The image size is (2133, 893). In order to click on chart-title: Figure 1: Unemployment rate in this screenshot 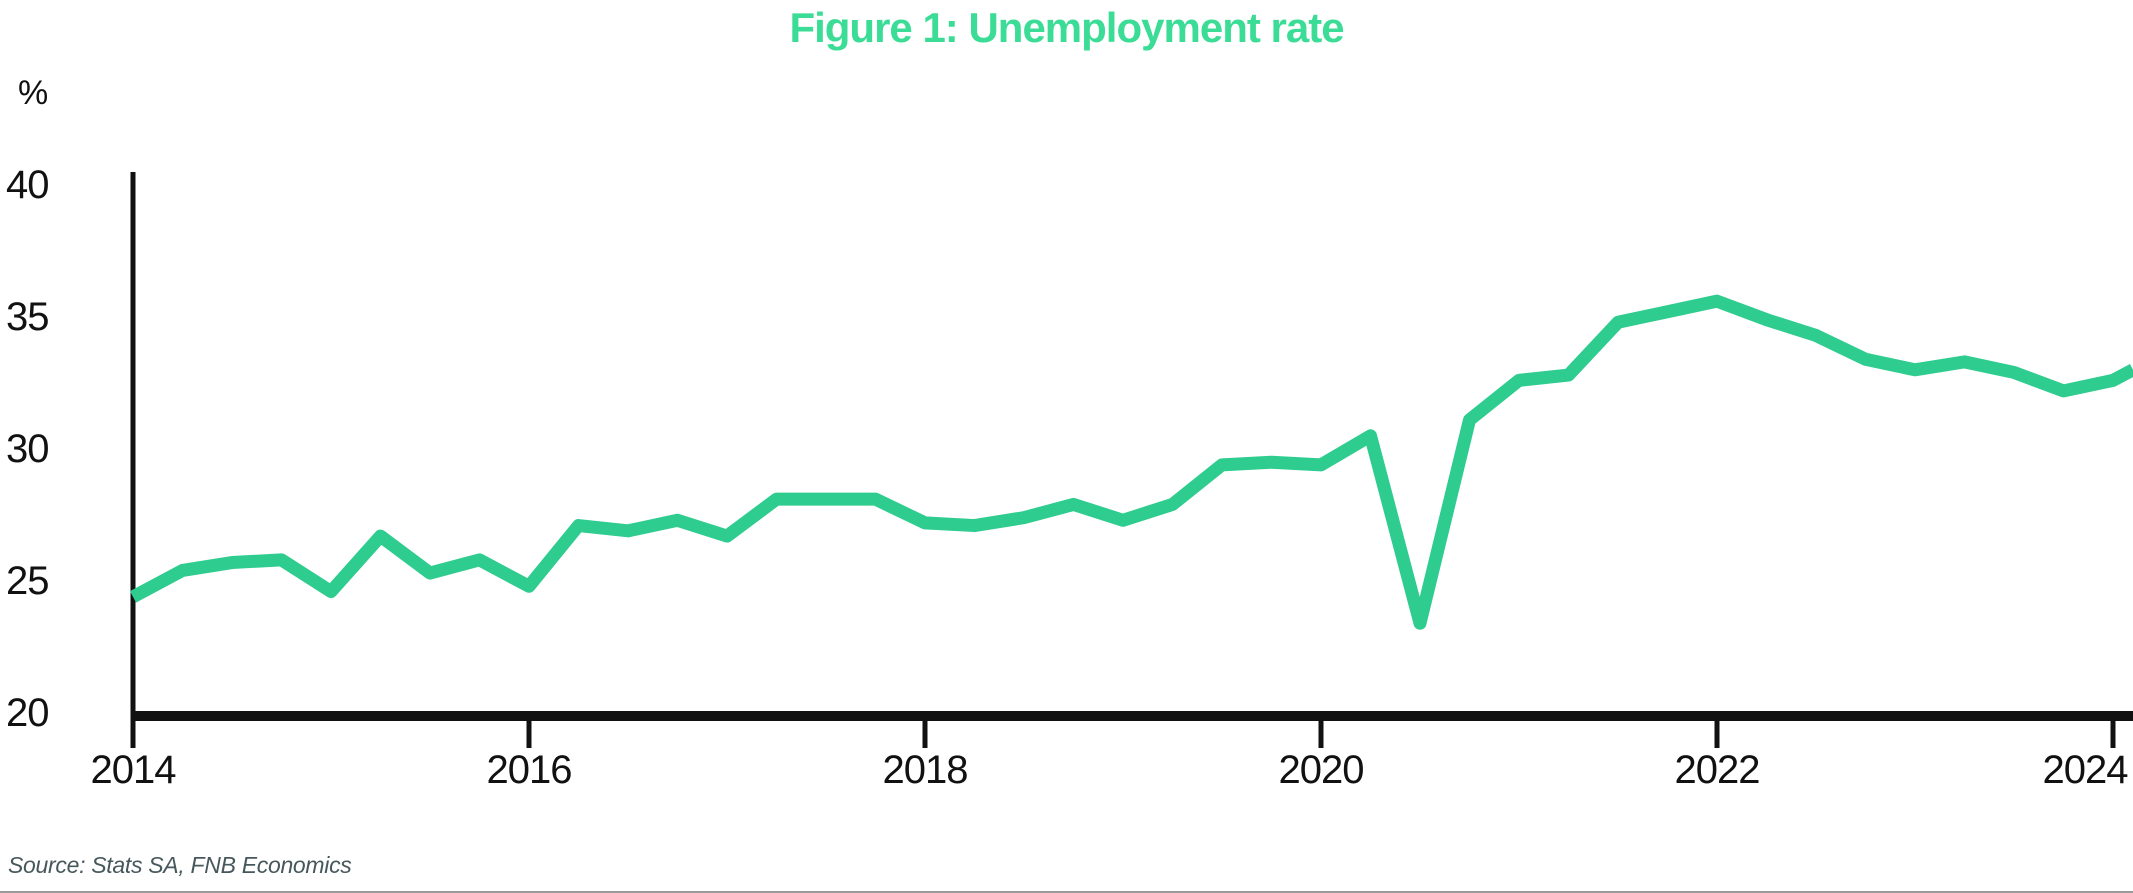, I will do `click(1066, 27)`.